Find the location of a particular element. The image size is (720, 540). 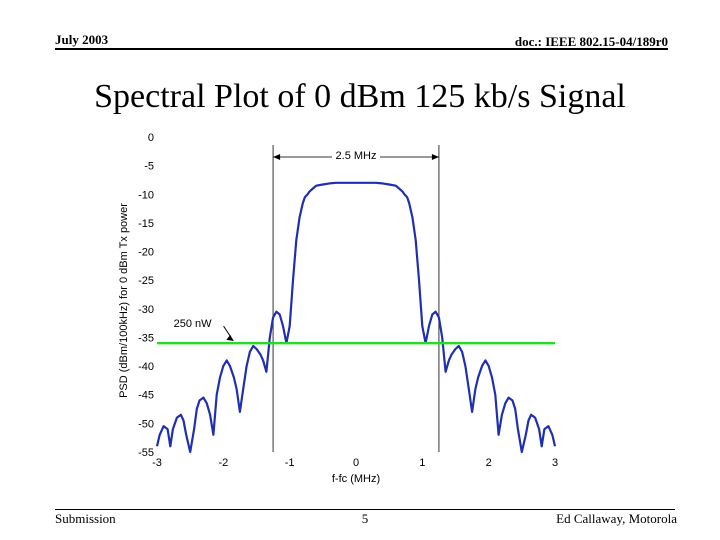

y-tick-label: -10 is located at coordinates (146, 195).